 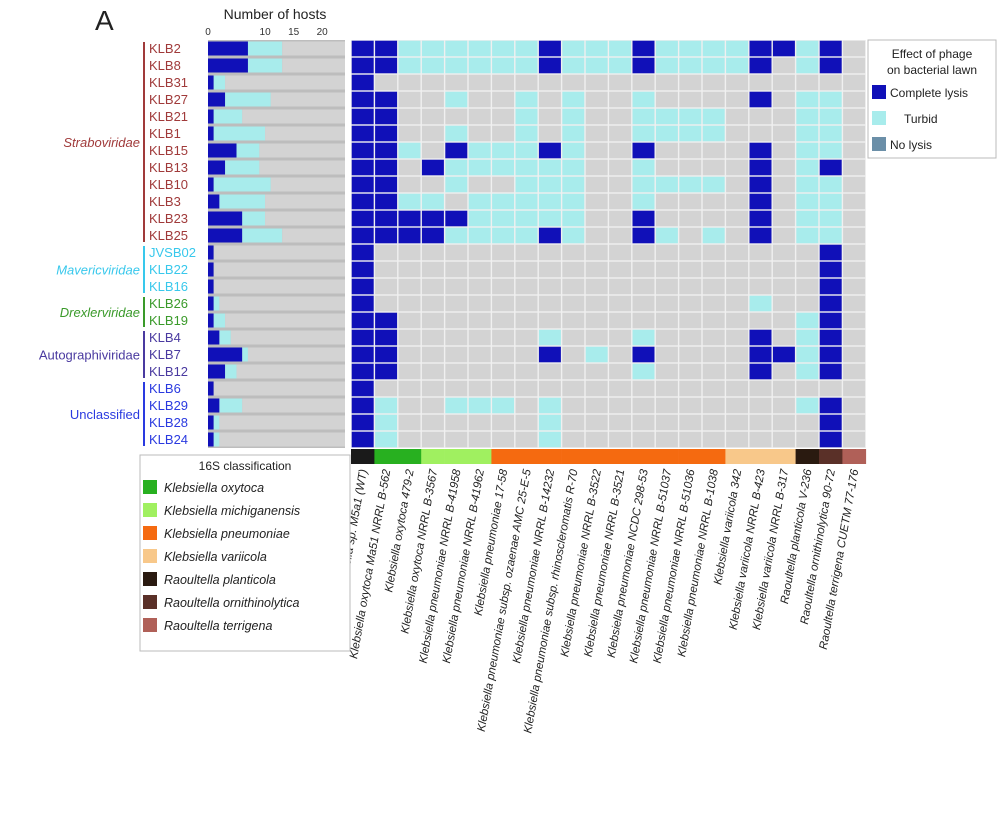 I want to click on host-class-strip, so click(x=609, y=456).